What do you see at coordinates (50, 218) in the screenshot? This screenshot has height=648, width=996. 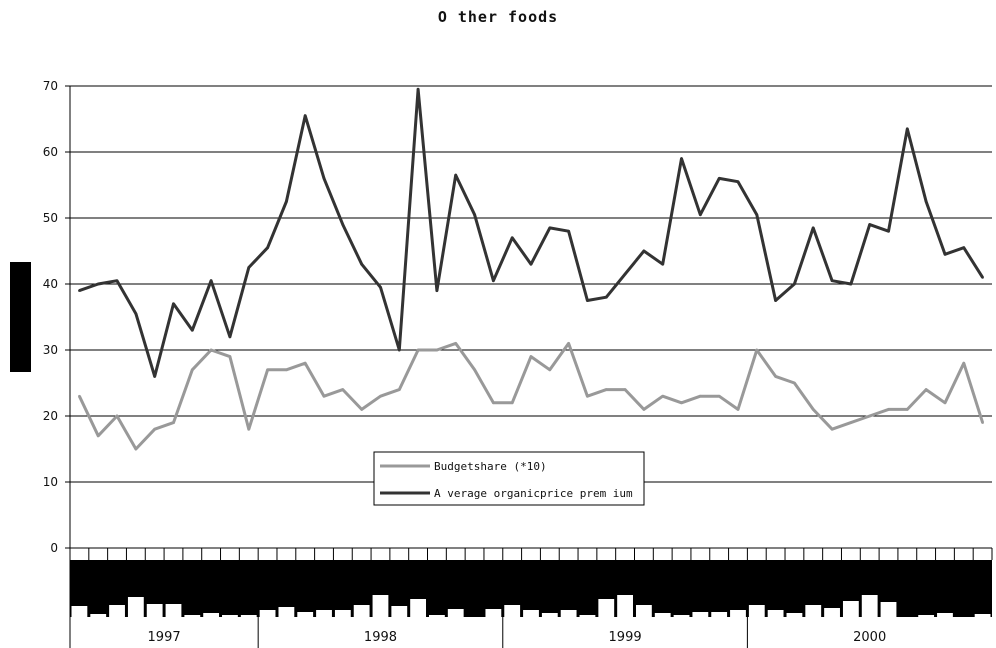 I see `y-tick-label: 50` at bounding box center [50, 218].